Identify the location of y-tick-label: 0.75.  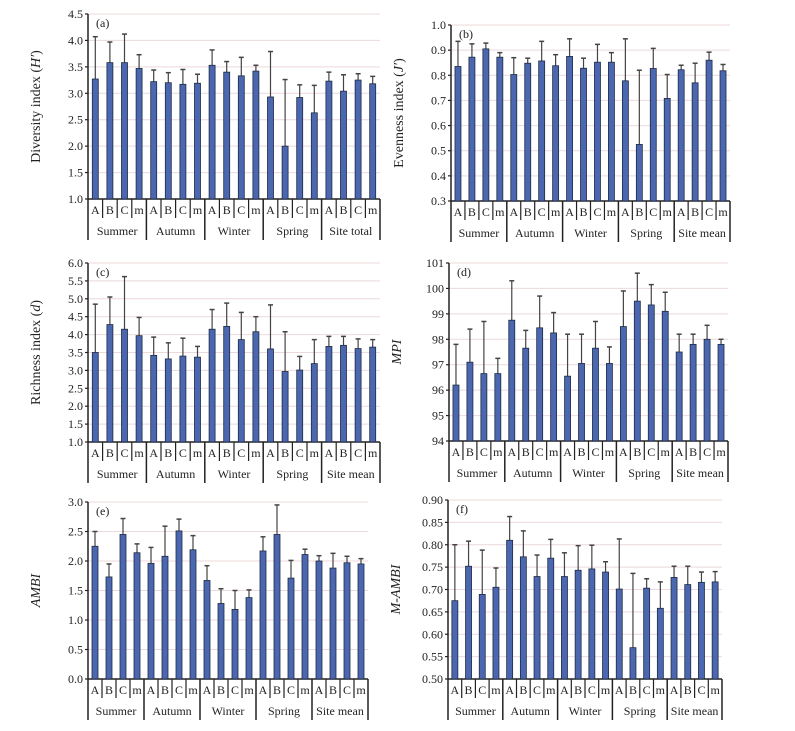
(432, 567).